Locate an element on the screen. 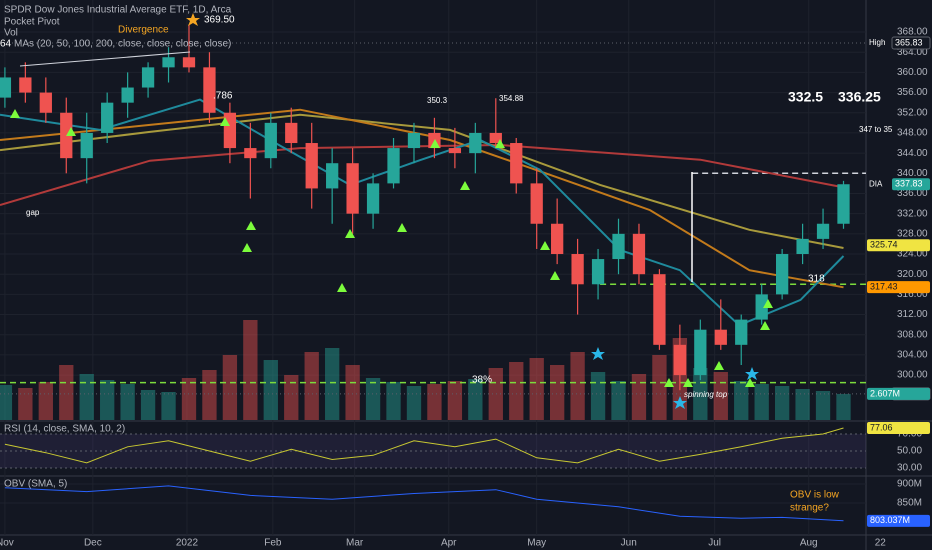 The width and height of the screenshot is (932, 550). y-tick-label: 50.00 is located at coordinates (909, 451).